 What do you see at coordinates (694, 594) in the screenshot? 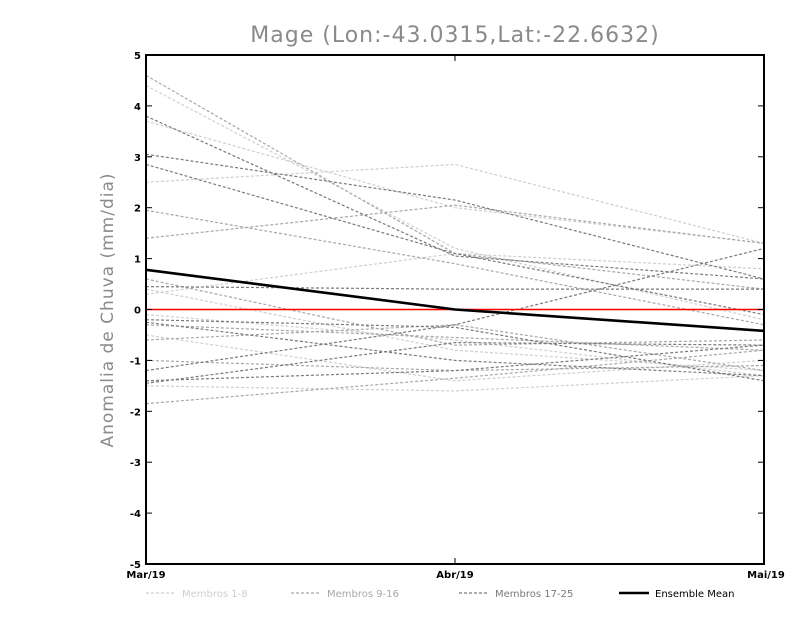
I see `legend-label: Ensemble Mean` at bounding box center [694, 594].